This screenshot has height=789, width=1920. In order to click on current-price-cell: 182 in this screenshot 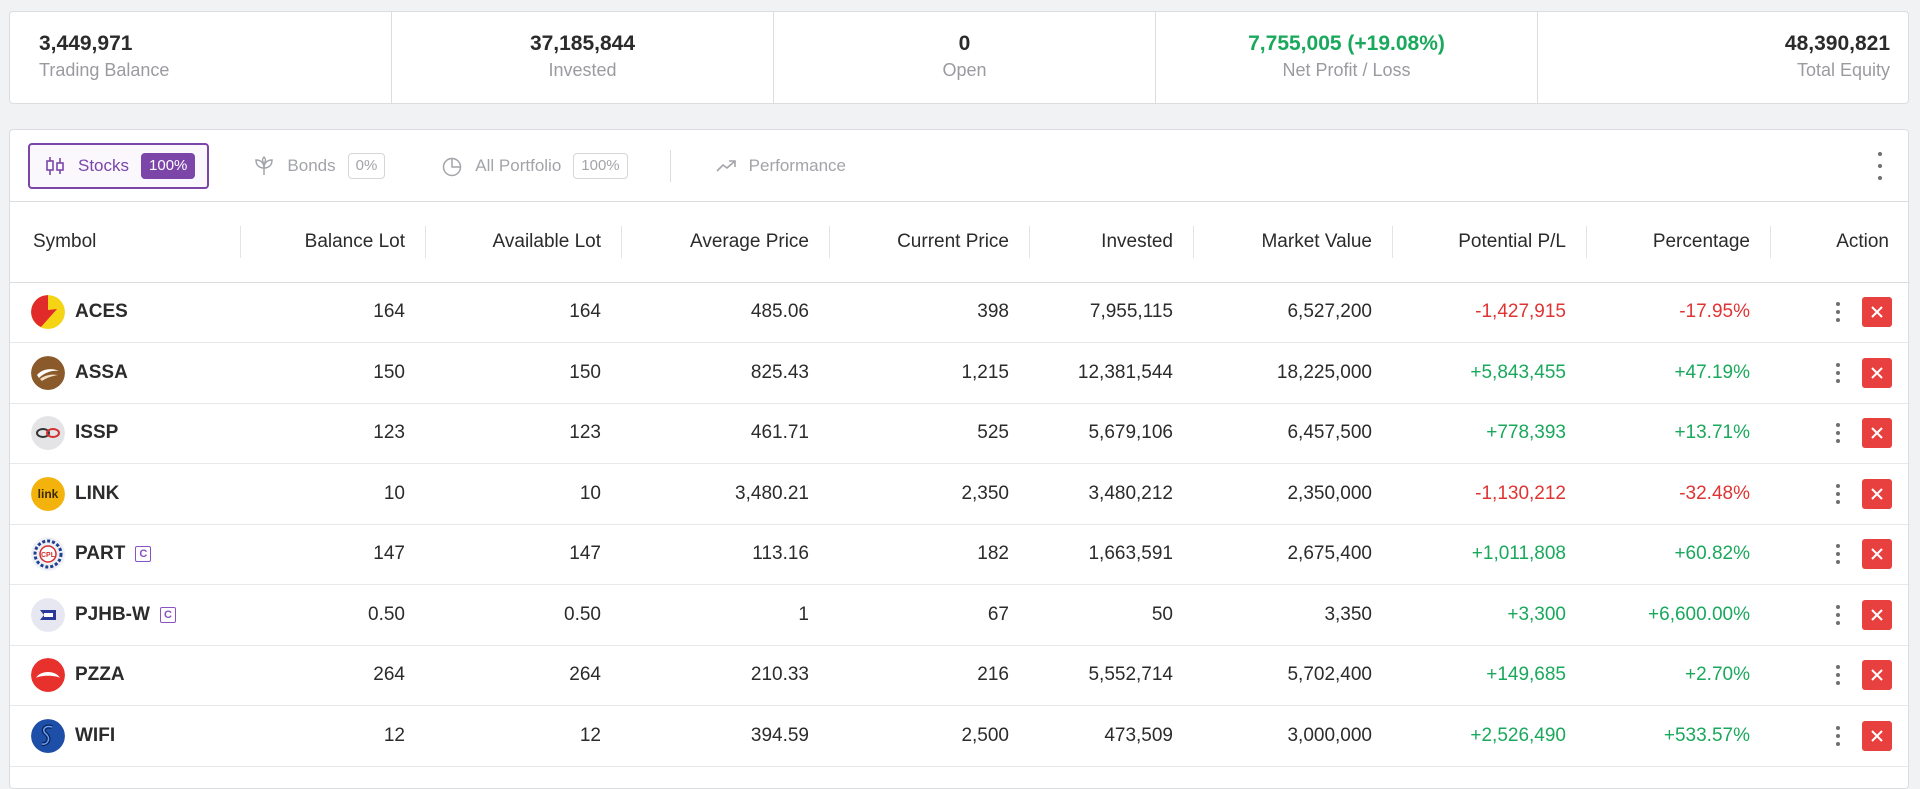, I will do `click(993, 554)`.